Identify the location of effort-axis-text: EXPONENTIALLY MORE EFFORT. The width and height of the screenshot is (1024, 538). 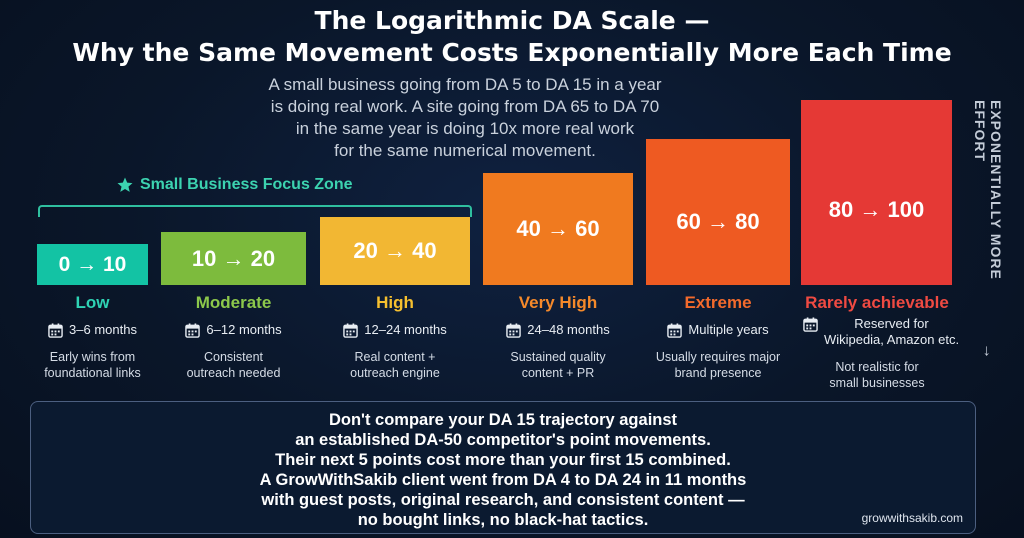
(988, 190).